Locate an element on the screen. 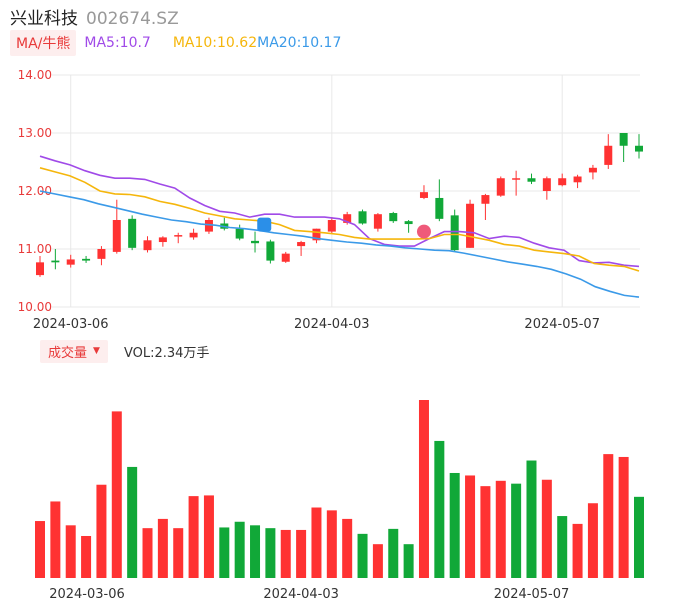 This screenshot has width=686, height=606. volume-legend: 成交量 ▼ VOL:2.34万手 is located at coordinates (125, 351).